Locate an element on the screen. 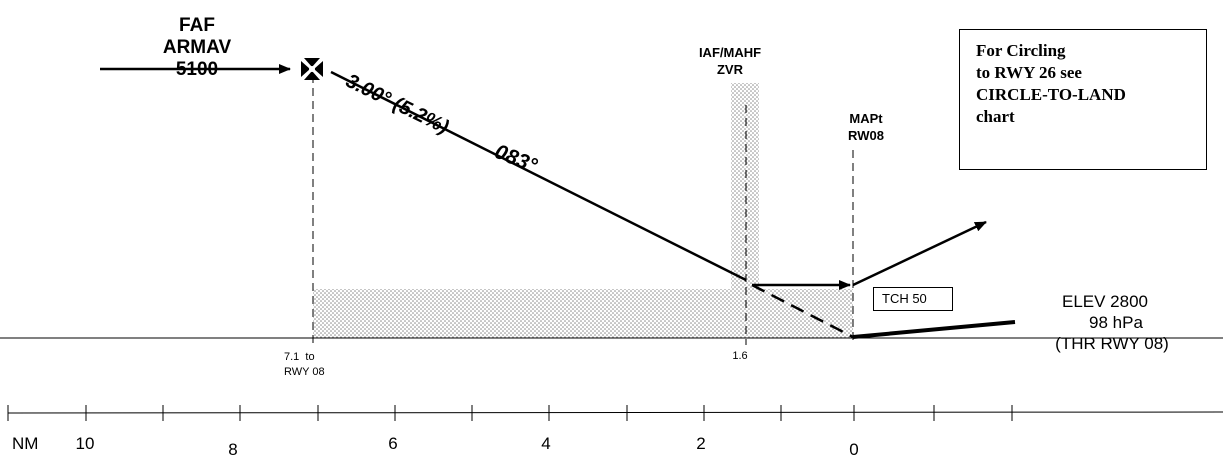 The image size is (1223, 461). scale-unit-label: NM is located at coordinates (25, 443).